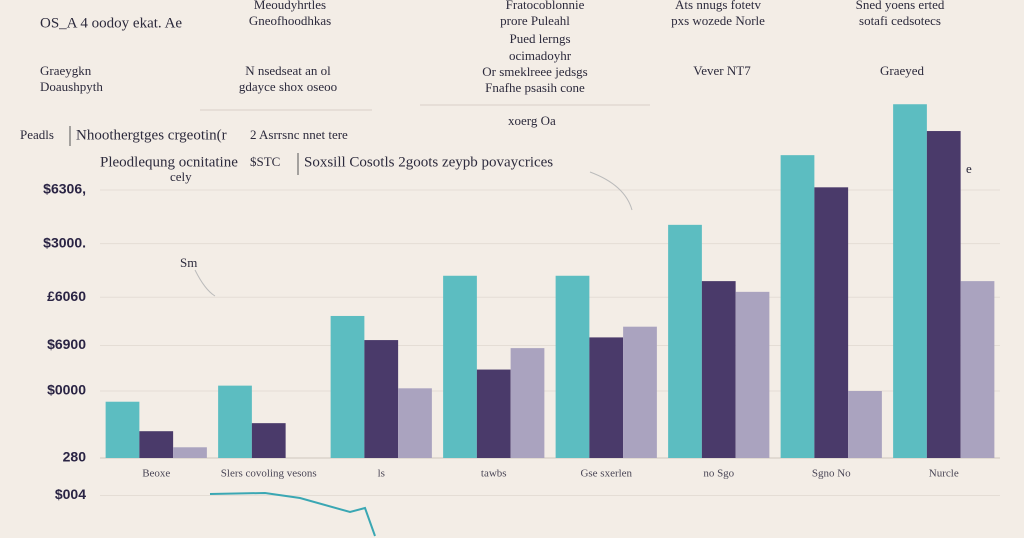 The image size is (1024, 538). I want to click on x-tick-label: Slers covoling vesons, so click(269, 474).